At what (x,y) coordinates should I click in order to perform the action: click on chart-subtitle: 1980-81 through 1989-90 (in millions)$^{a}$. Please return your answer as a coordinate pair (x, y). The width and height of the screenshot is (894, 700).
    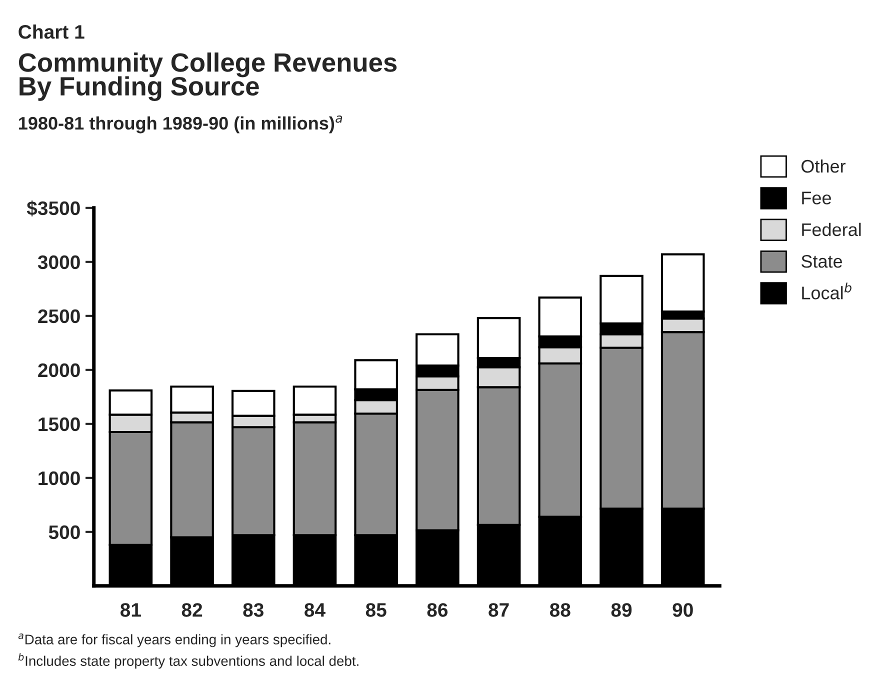
    Looking at the image, I should click on (180, 125).